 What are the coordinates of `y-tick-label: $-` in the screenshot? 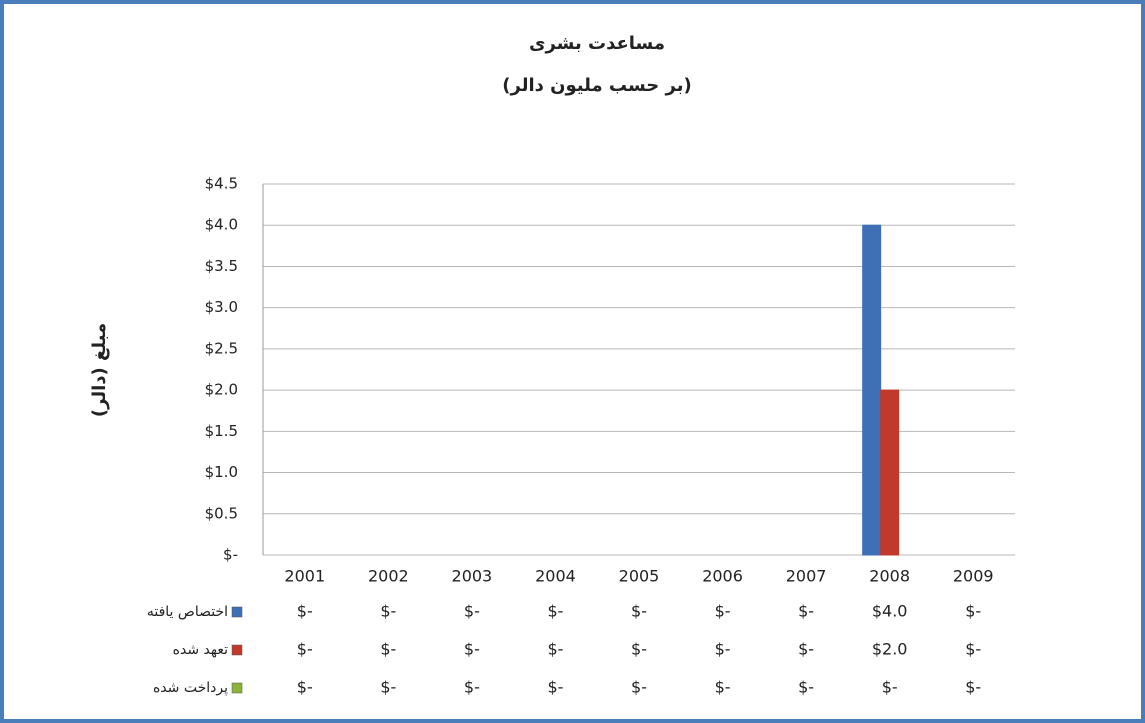 It's located at (230, 555).